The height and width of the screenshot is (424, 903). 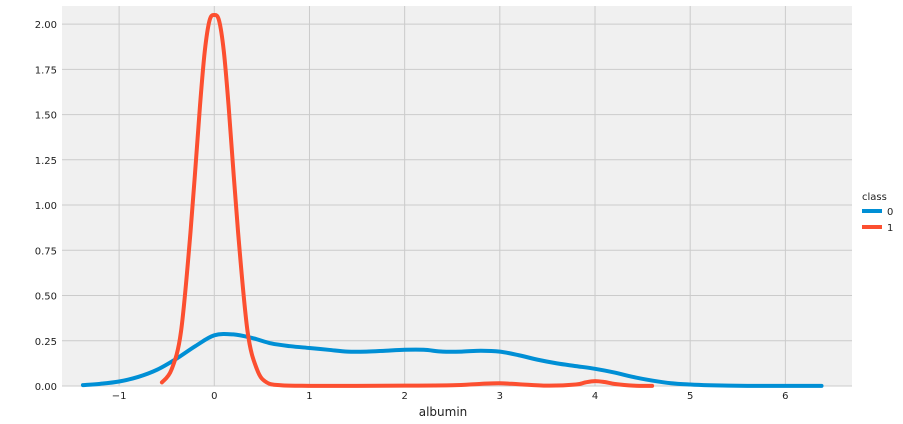 What do you see at coordinates (785, 396) in the screenshot?
I see `x-tick-label: 6` at bounding box center [785, 396].